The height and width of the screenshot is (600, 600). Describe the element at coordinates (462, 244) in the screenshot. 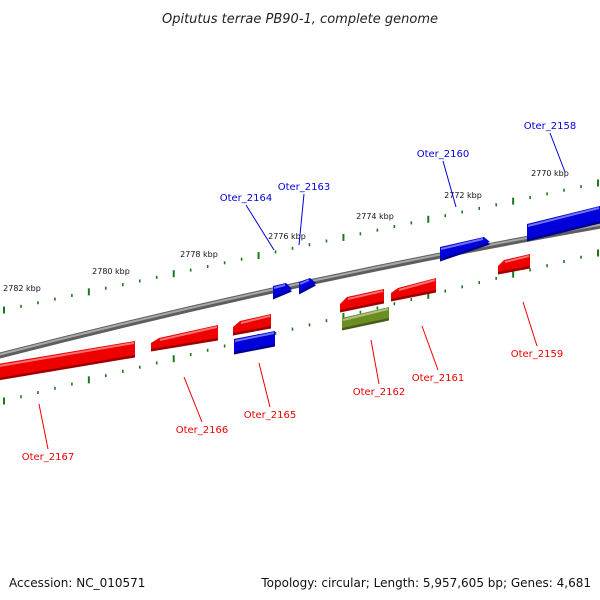

I see `gene-Oter_2160-highlight` at that location.